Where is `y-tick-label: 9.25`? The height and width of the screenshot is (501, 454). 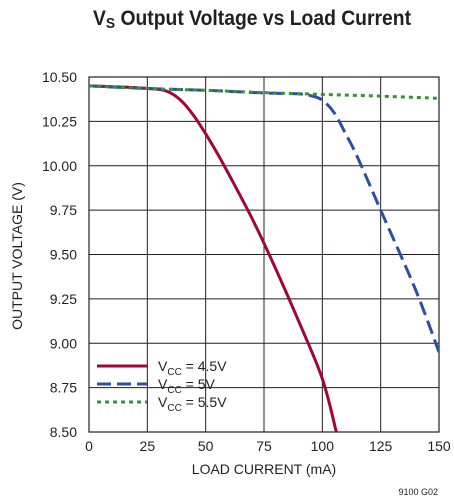 y-tick-label: 9.25 is located at coordinates (63, 299).